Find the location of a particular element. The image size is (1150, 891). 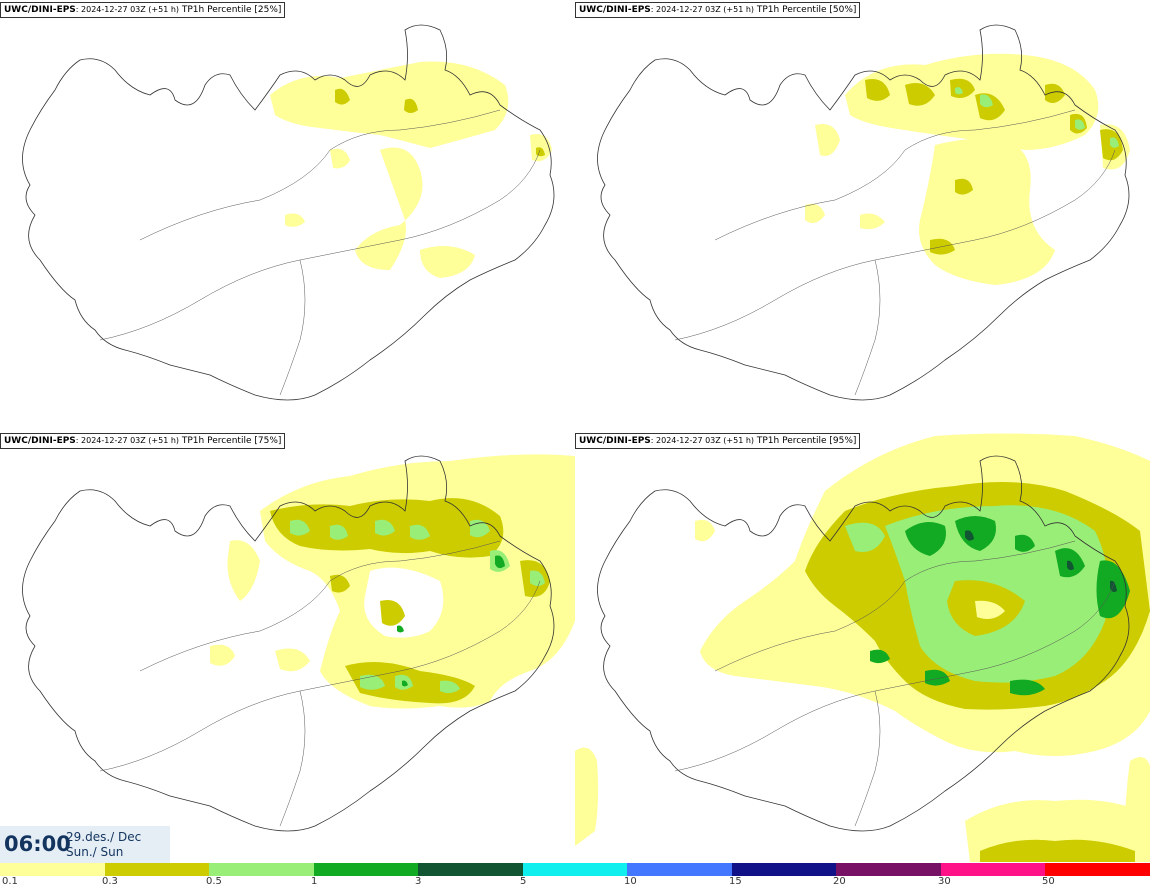

colorbar-tick-label: 3 is located at coordinates (418, 881).